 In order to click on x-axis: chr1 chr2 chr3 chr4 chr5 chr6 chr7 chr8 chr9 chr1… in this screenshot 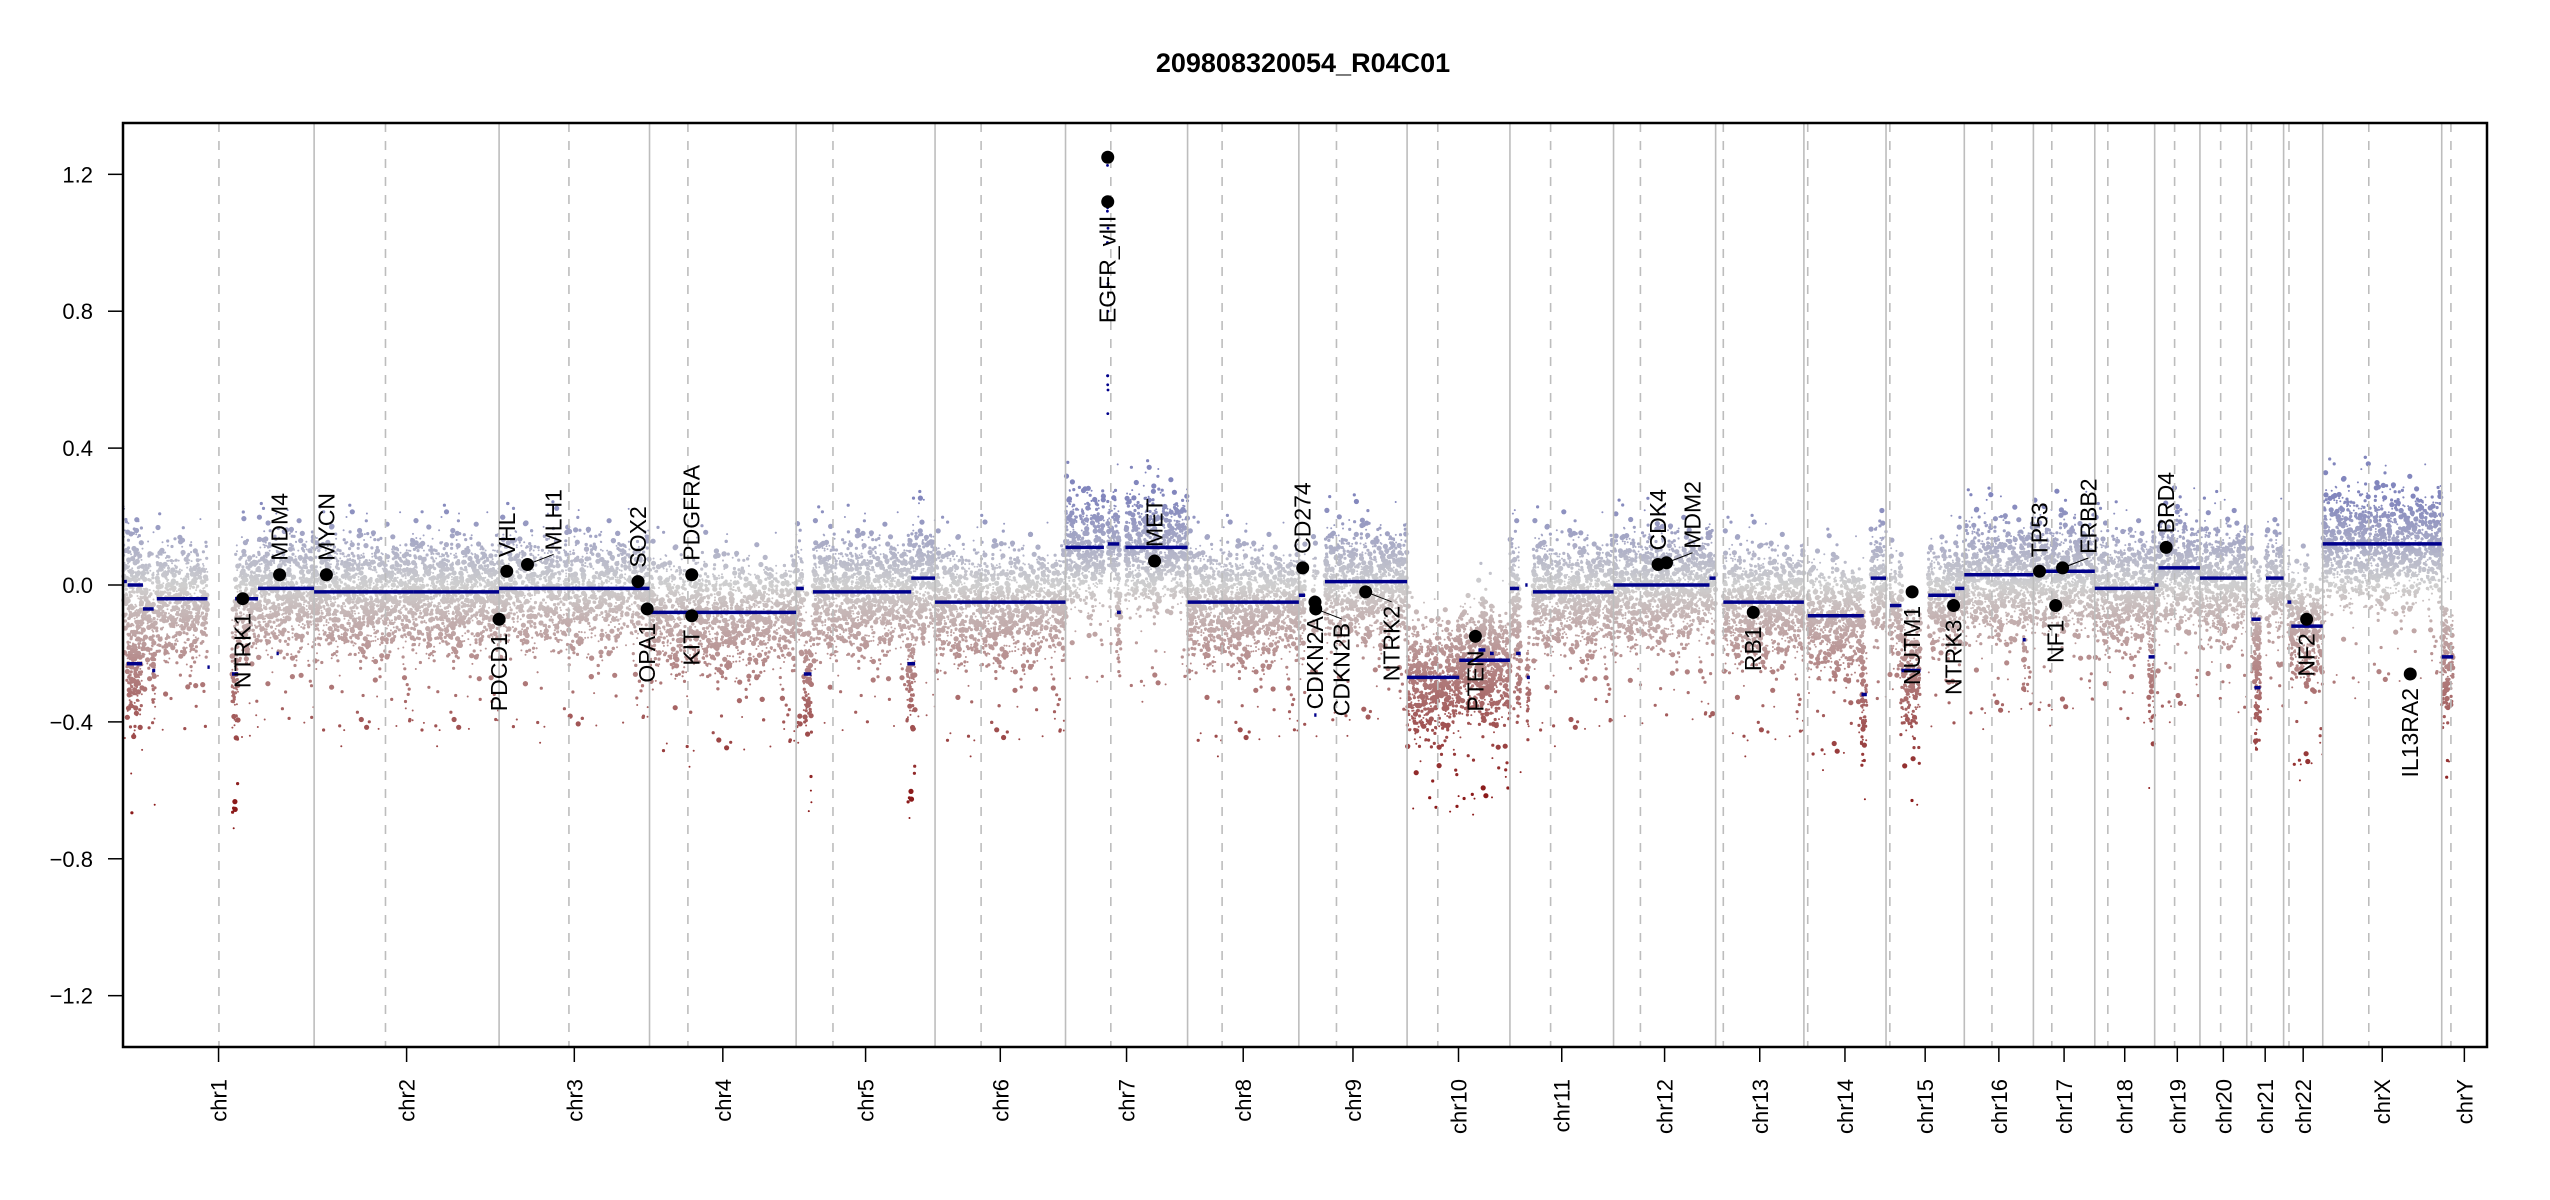, I will do `click(1342, 1090)`.